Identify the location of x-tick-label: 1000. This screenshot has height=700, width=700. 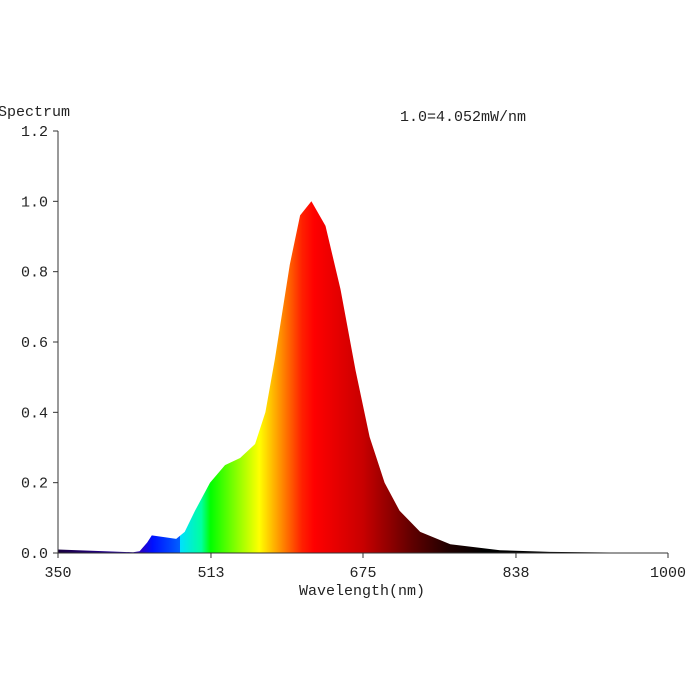
(668, 573).